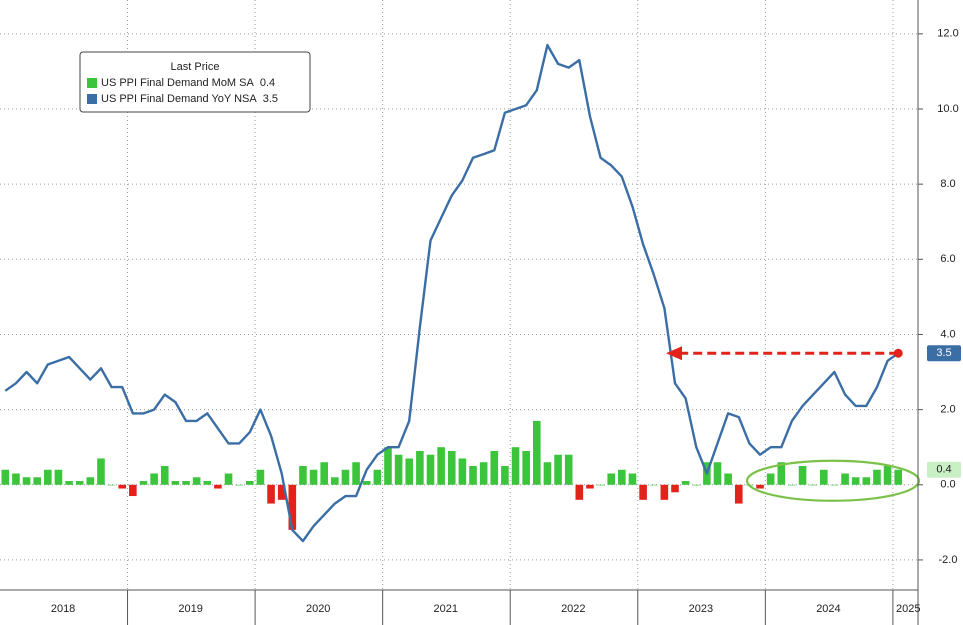 This screenshot has height=625, width=963. I want to click on legend-label: US PPI Final Demand YoY NSA 3.5, so click(189, 99).